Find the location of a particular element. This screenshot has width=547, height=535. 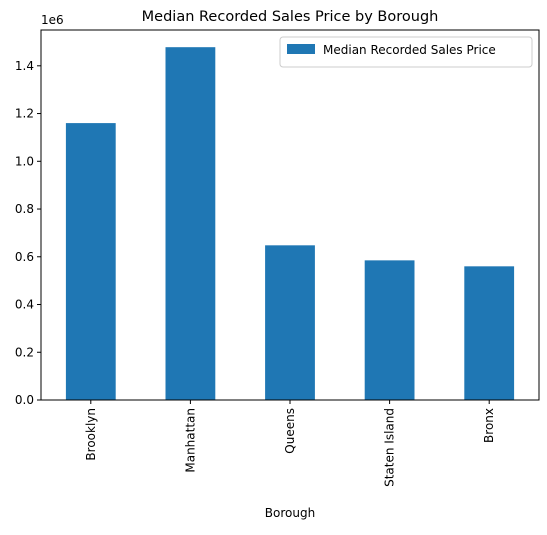

bar-brooklyn is located at coordinates (90, 261).